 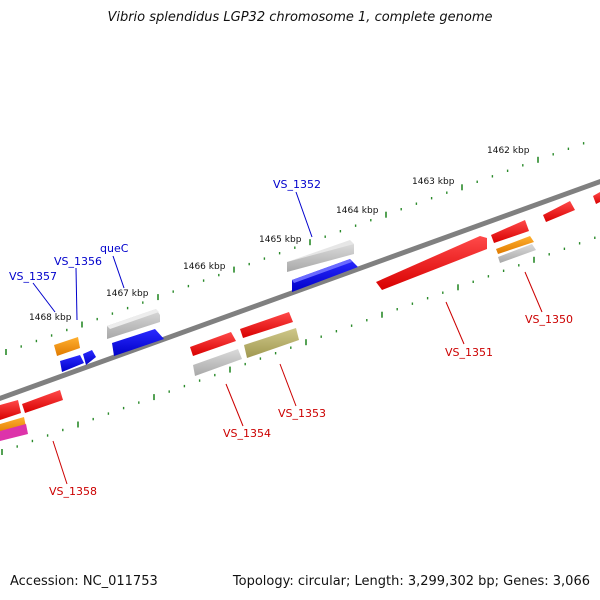 What do you see at coordinates (42, 401) in the screenshot?
I see `gene-vs1358-red-a` at bounding box center [42, 401].